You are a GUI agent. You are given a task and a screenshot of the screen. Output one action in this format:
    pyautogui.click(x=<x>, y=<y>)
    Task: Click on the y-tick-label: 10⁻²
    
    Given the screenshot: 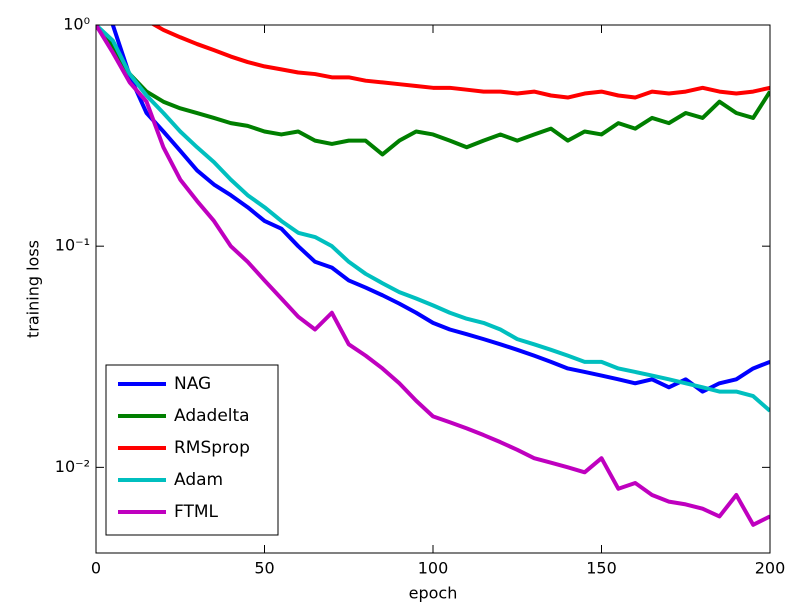 What is the action you would take?
    pyautogui.click(x=72, y=466)
    